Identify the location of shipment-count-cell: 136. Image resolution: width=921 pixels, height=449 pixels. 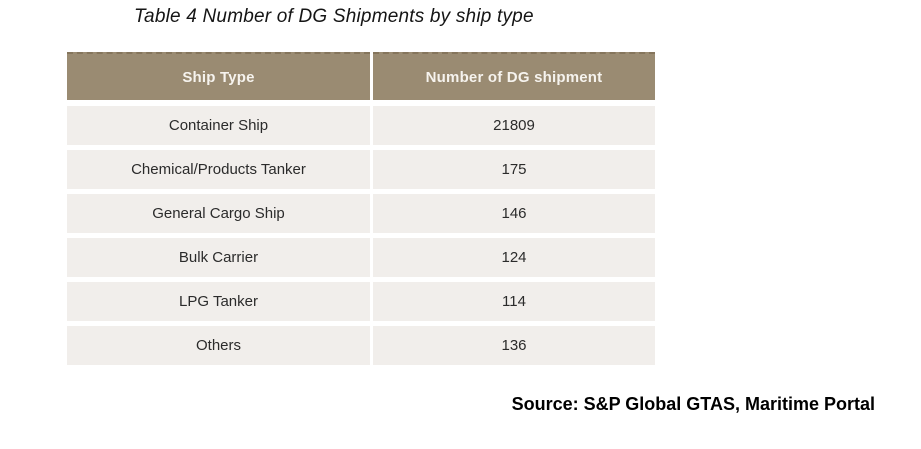
(514, 345).